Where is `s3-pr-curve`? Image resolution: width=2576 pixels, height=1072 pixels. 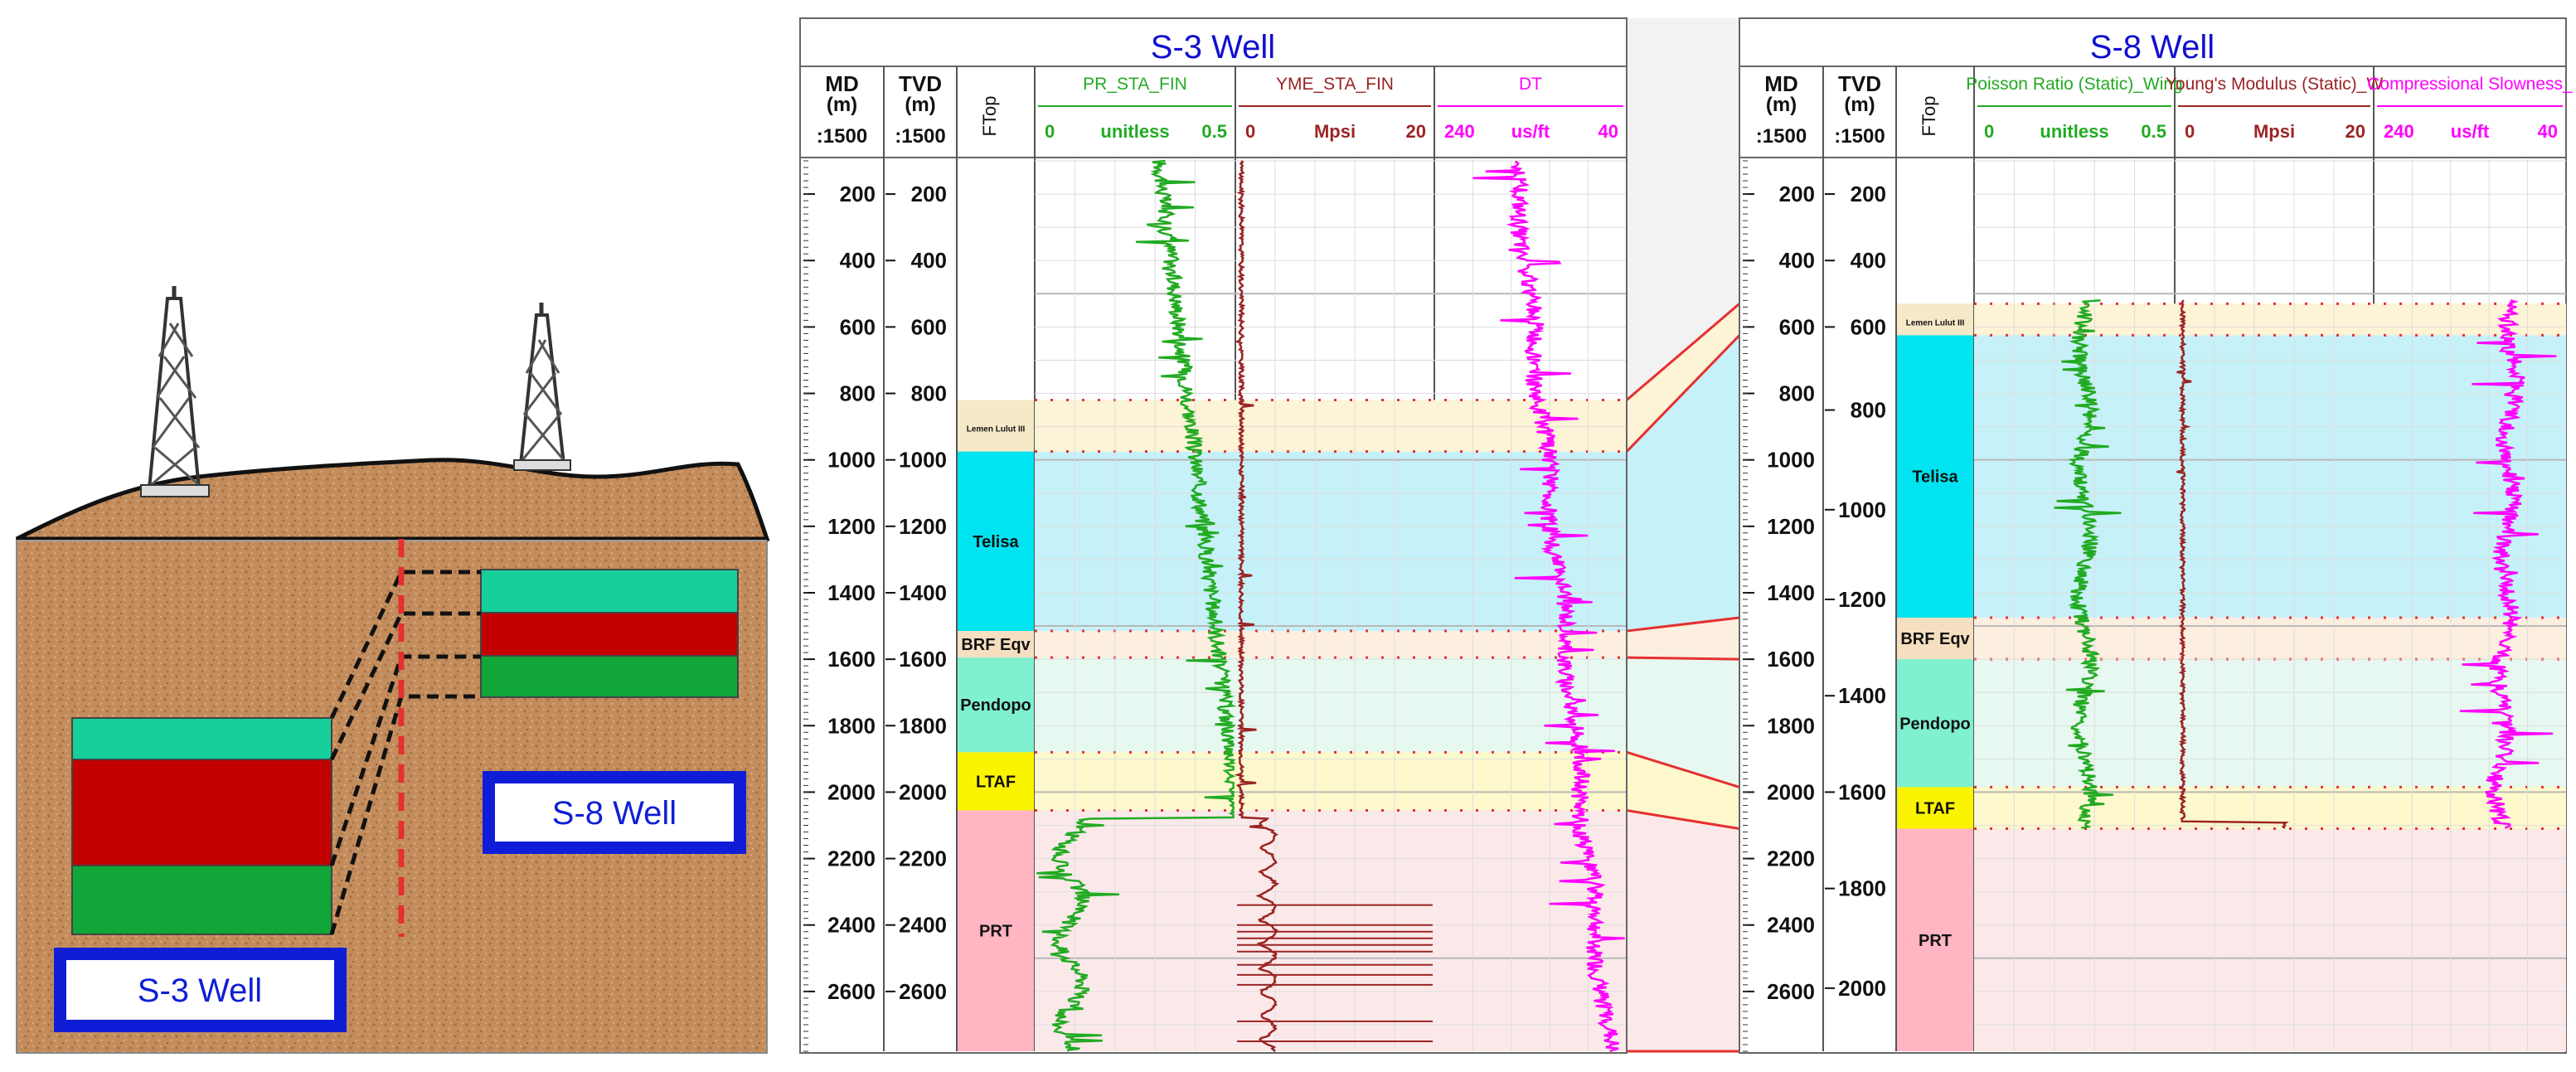 s3-pr-curve is located at coordinates (1136, 606).